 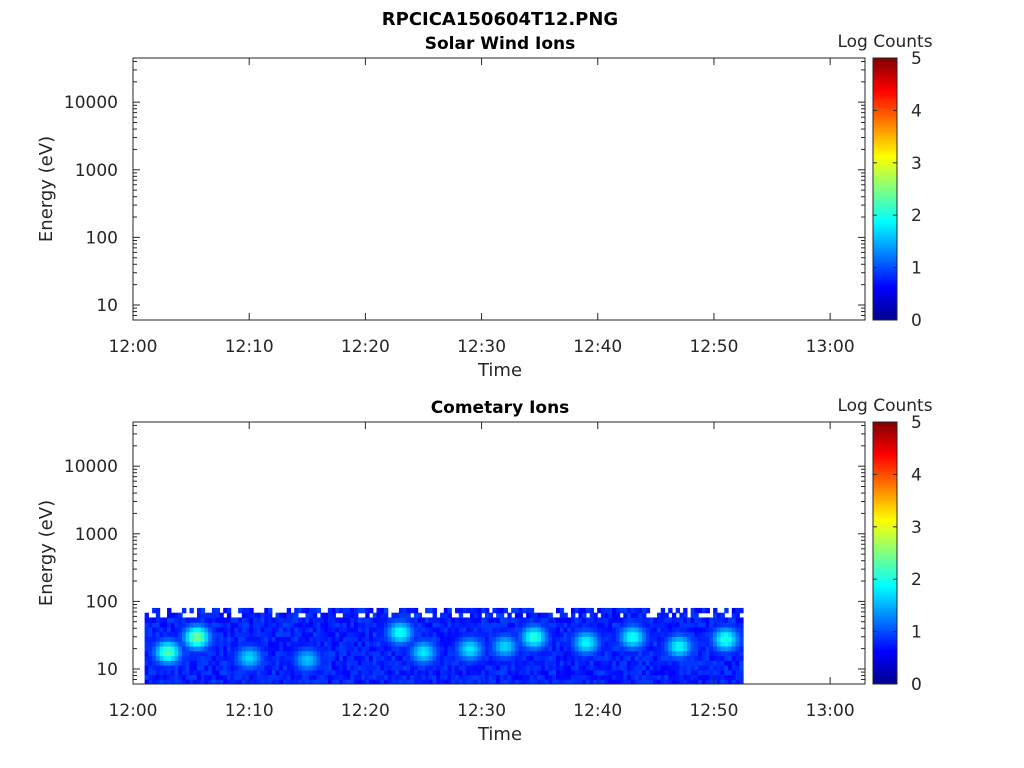 I want to click on y-tick-label: 10000, so click(x=91, y=467).